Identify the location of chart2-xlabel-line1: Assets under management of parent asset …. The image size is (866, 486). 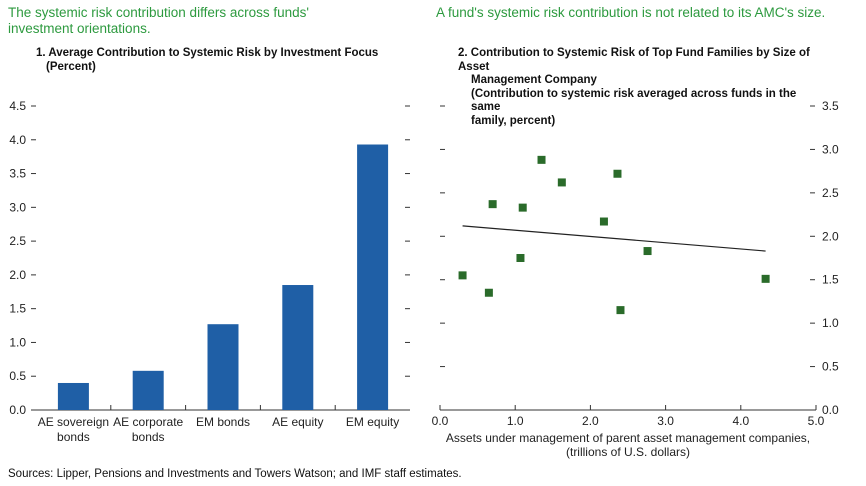
(628, 438).